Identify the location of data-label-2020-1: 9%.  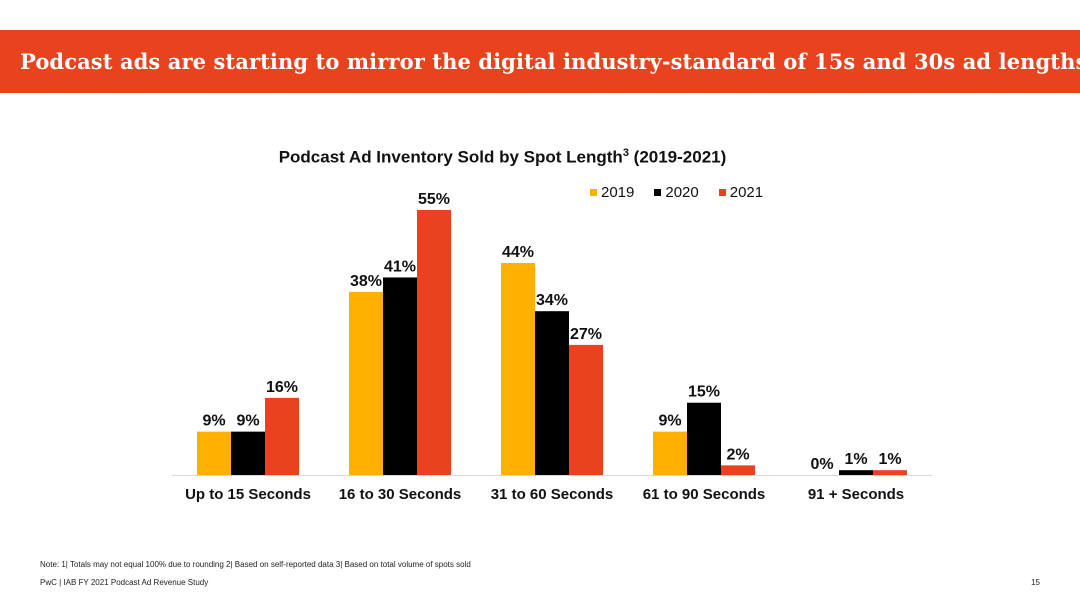
(247, 421).